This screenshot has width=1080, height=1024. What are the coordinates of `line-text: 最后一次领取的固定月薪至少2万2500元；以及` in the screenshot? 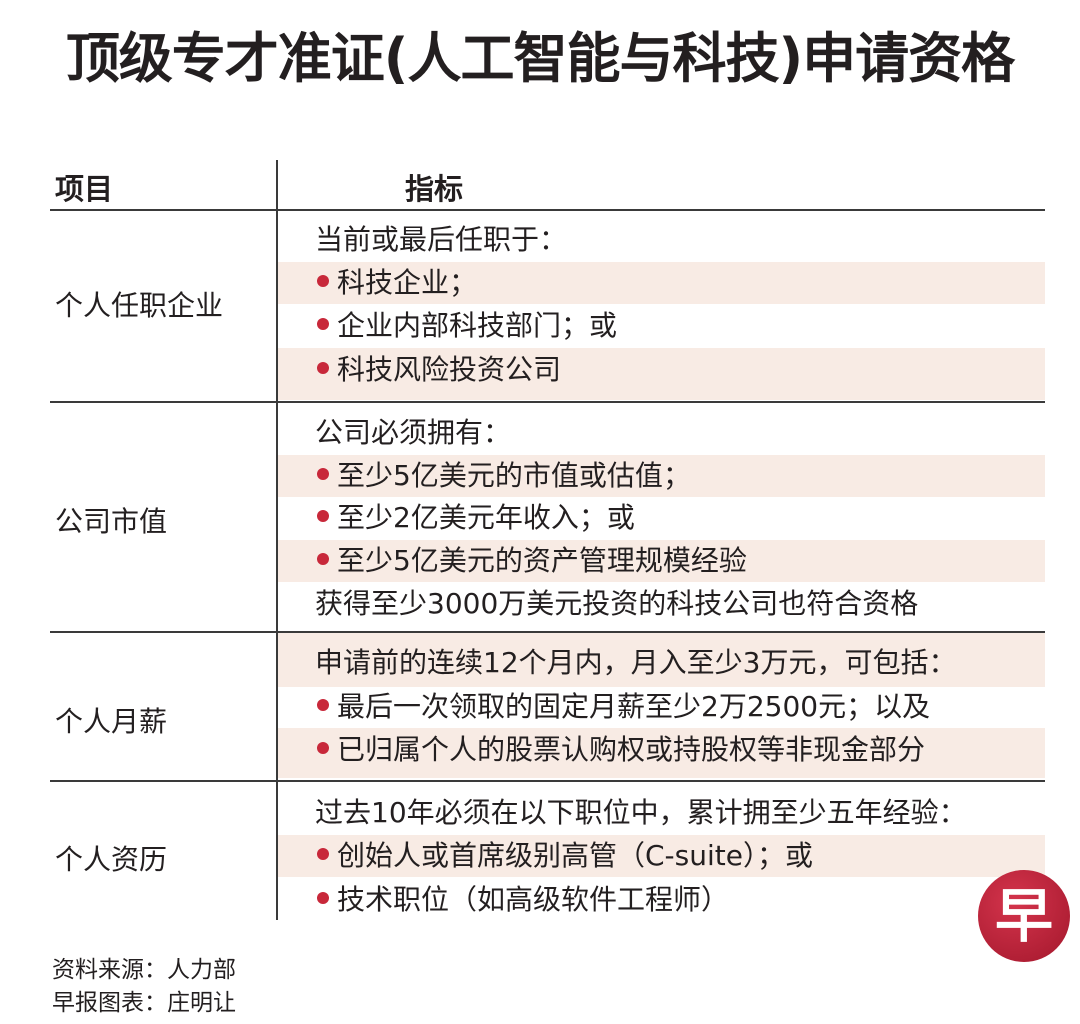 It's located at (634, 706).